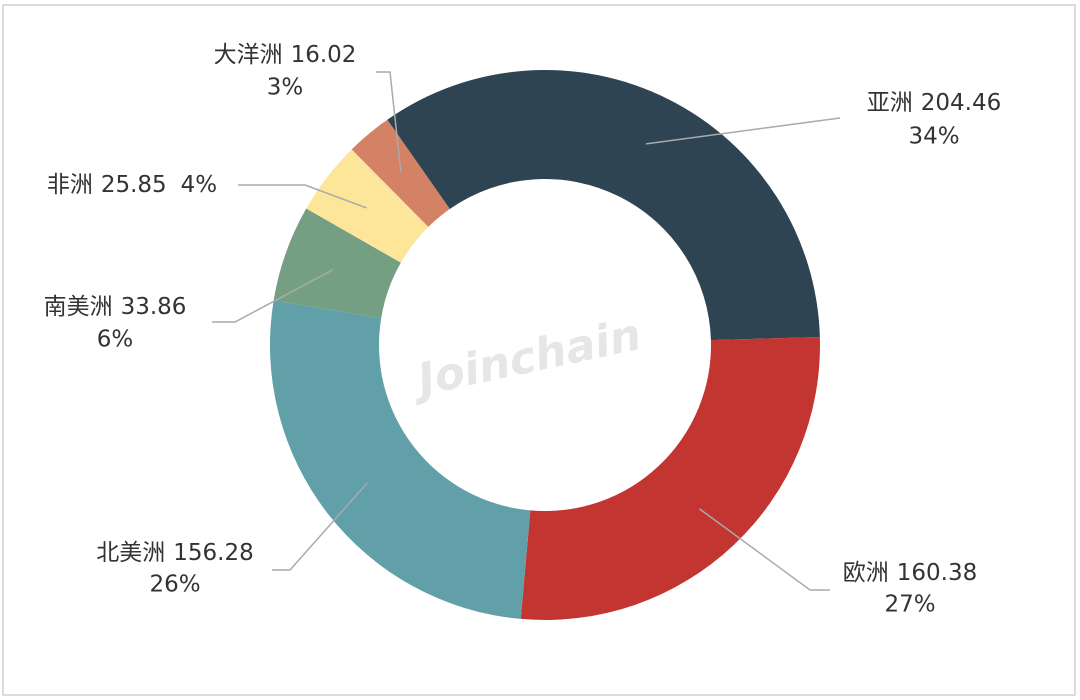 This screenshot has height=700, width=1080. I want to click on category-name: 北美洲, so click(130, 553).